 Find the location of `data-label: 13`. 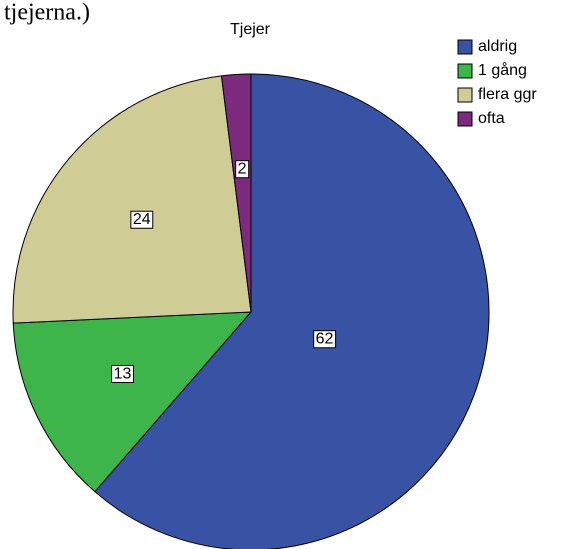

data-label: 13 is located at coordinates (123, 373).